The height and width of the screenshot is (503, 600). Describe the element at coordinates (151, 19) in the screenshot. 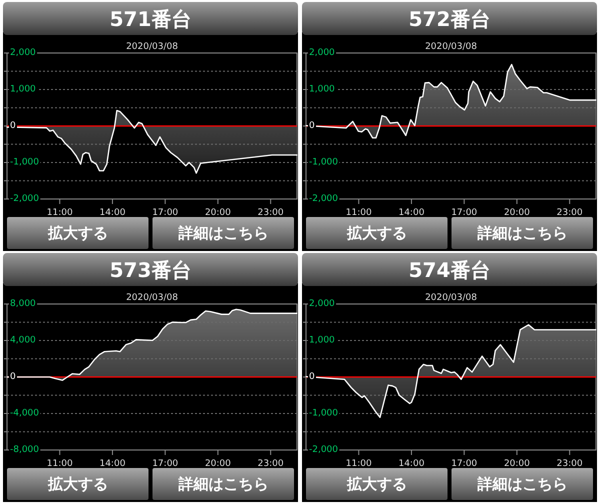

I see `chart-title: 571番台` at that location.